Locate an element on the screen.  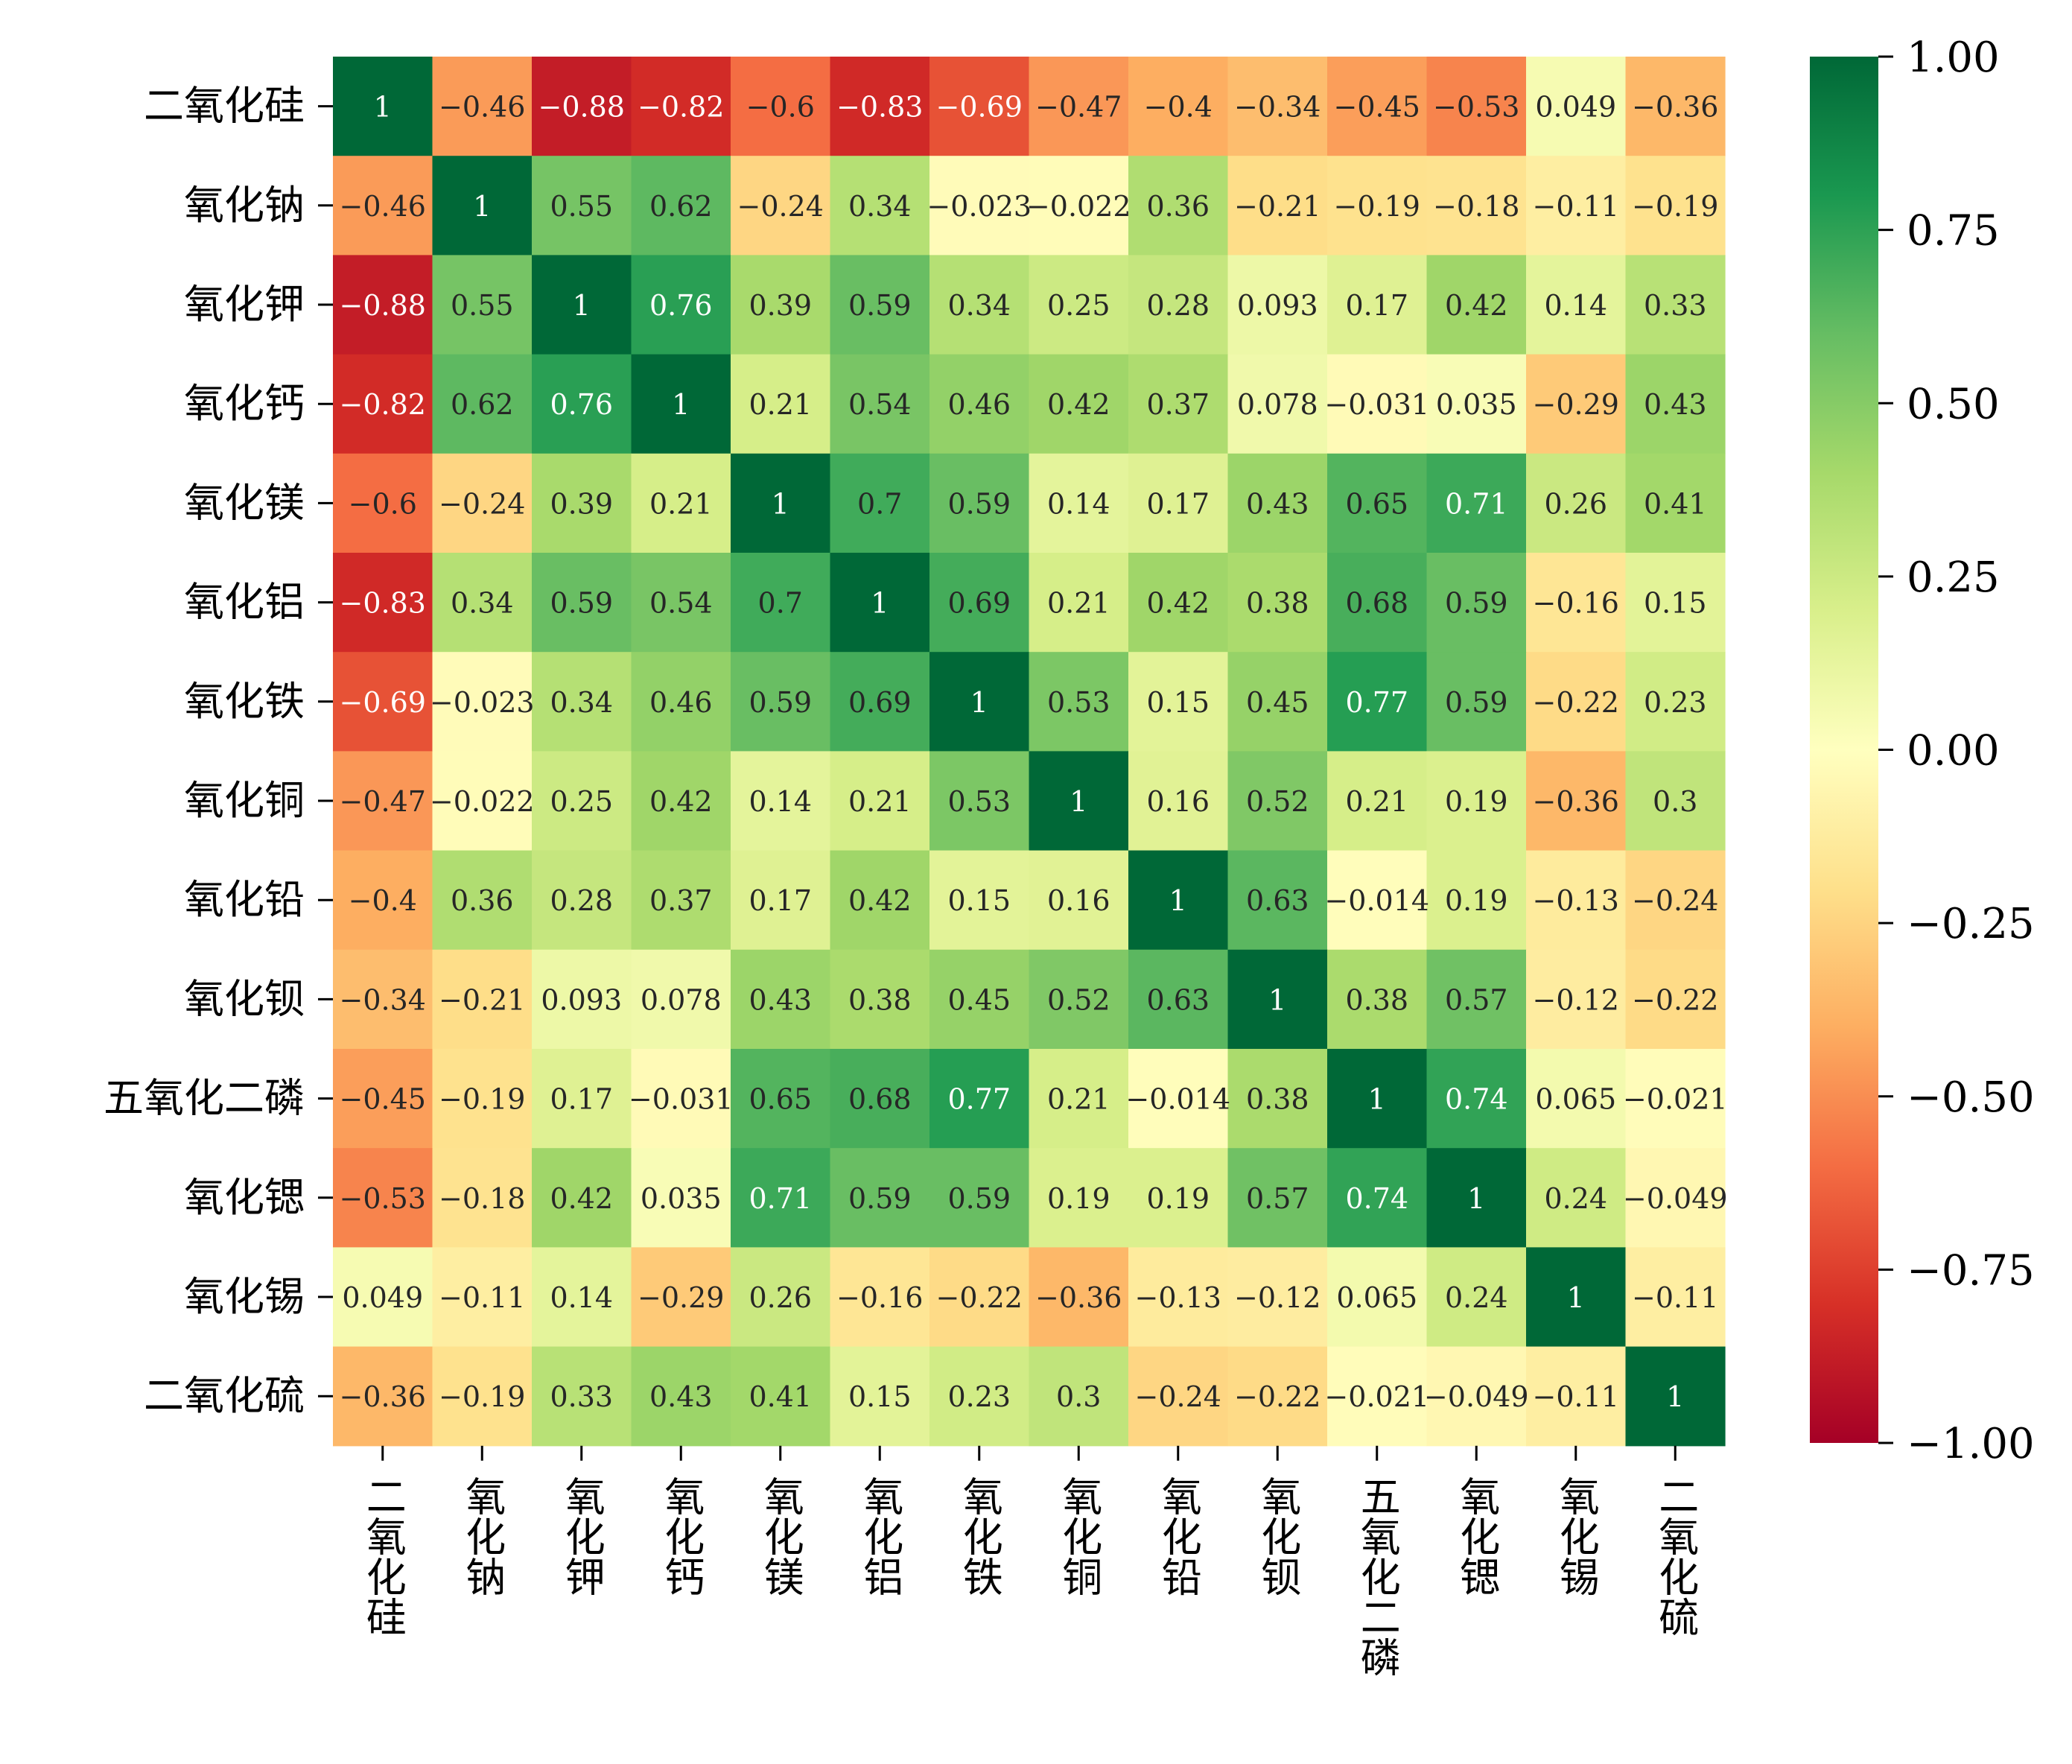
cell-value-label: −0.47 is located at coordinates (383, 801).